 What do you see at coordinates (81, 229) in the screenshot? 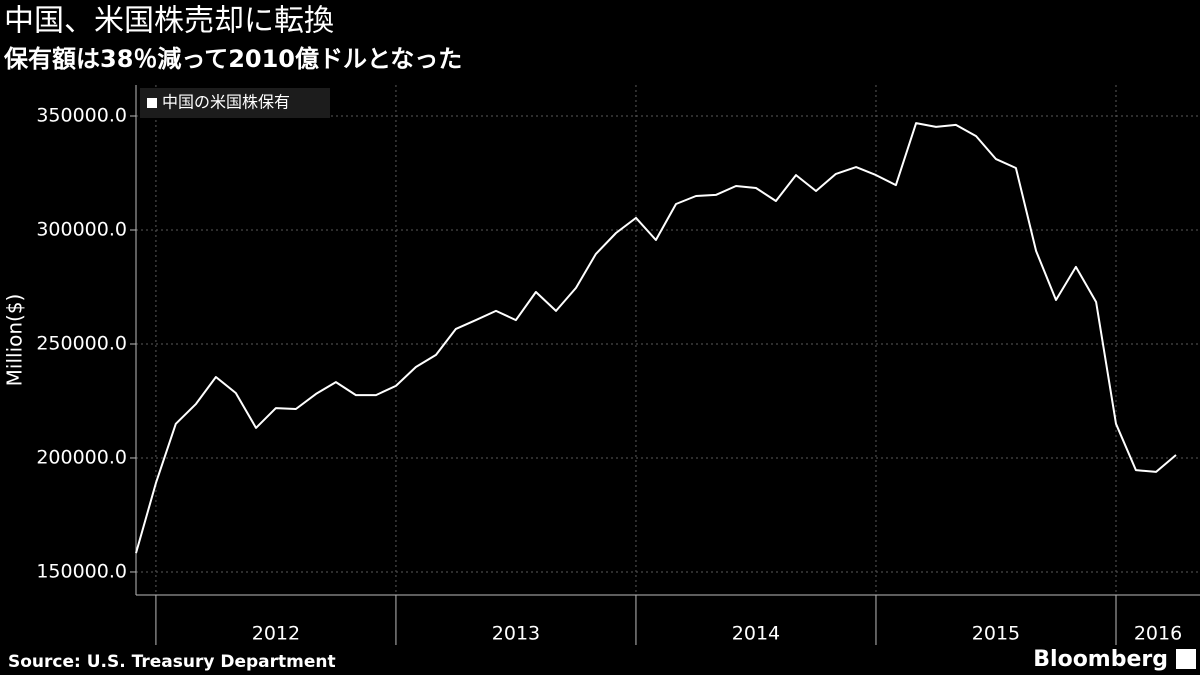
I see `y-tick-label: 300000.0` at bounding box center [81, 229].